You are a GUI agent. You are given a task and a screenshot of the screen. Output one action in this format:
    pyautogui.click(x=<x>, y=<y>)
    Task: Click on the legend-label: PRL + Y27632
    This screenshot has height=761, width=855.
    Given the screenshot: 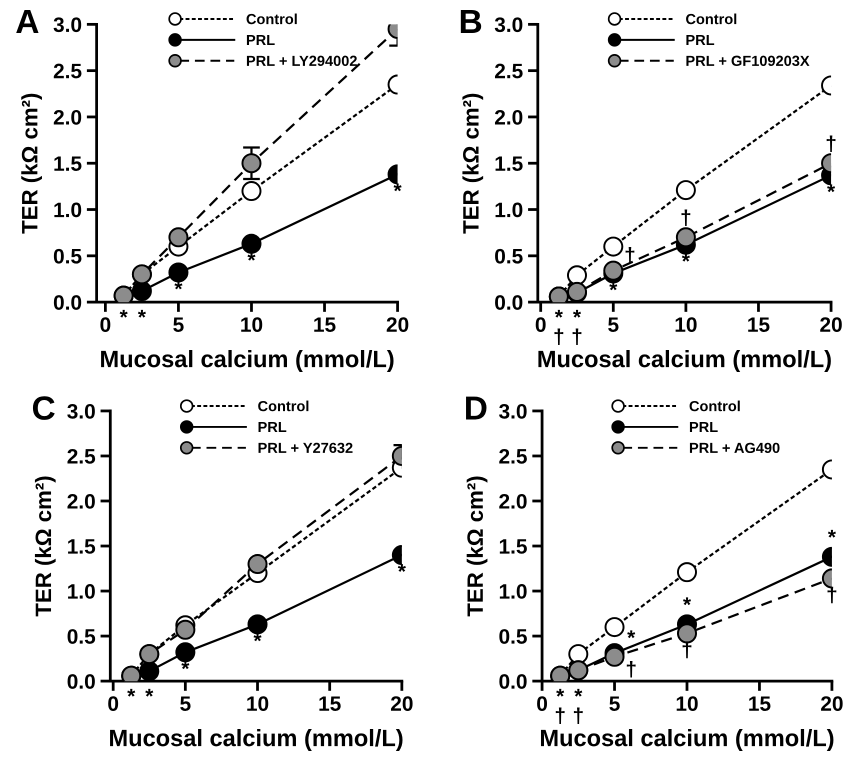 What is the action you would take?
    pyautogui.click(x=305, y=448)
    